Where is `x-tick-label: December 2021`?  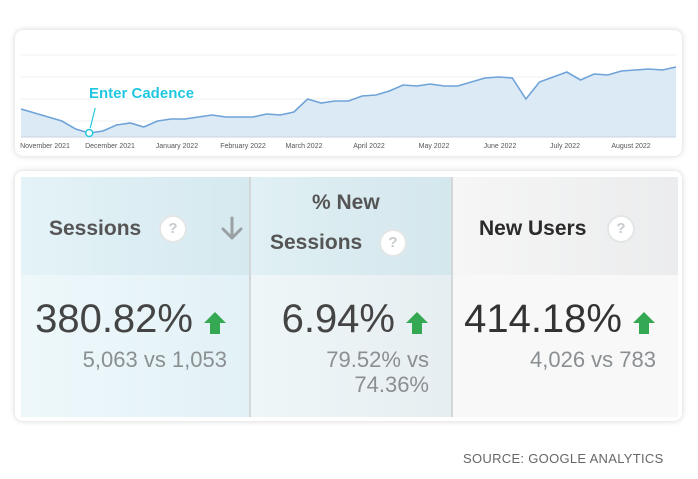
x-tick-label: December 2021 is located at coordinates (110, 146).